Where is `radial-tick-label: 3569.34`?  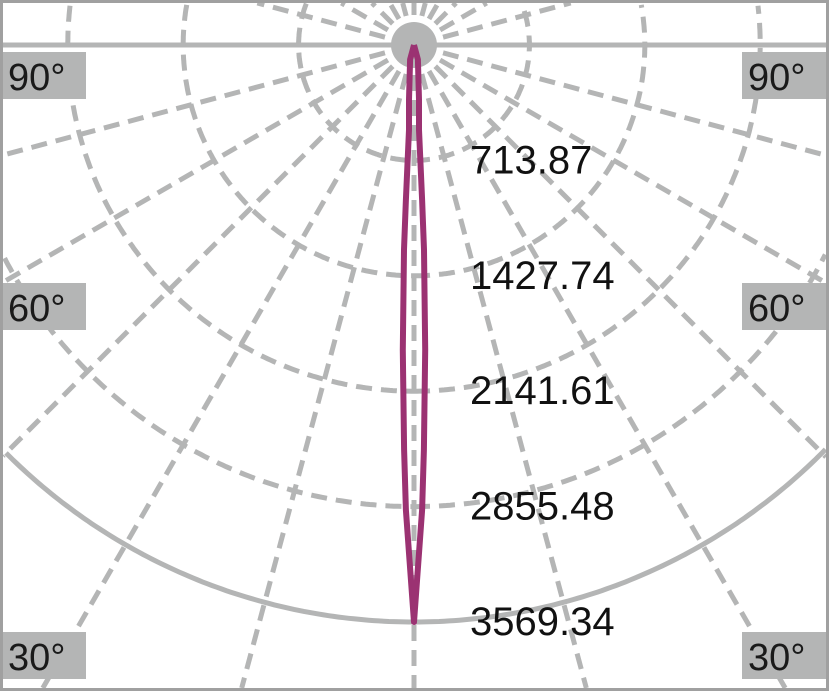
radial-tick-label: 3569.34 is located at coordinates (542, 622).